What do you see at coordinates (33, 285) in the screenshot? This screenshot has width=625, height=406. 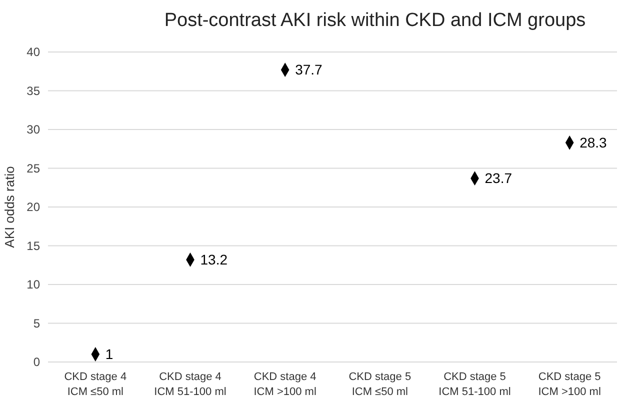 I see `y-tick-label: 10` at bounding box center [33, 285].